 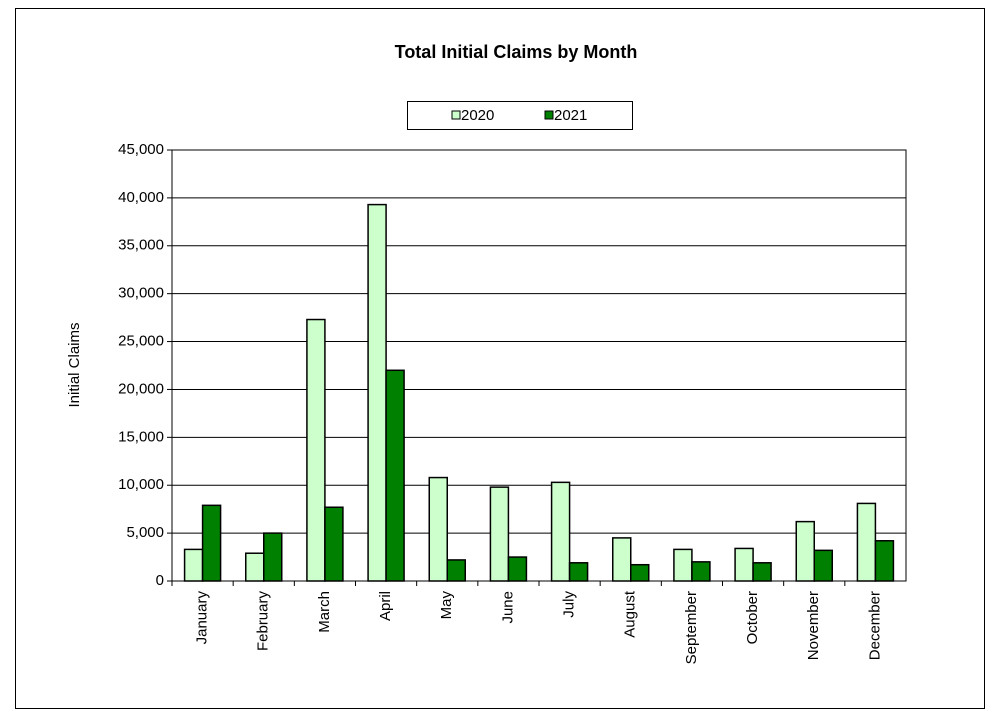 I want to click on y-tick-label: 5,000, so click(x=145, y=532).